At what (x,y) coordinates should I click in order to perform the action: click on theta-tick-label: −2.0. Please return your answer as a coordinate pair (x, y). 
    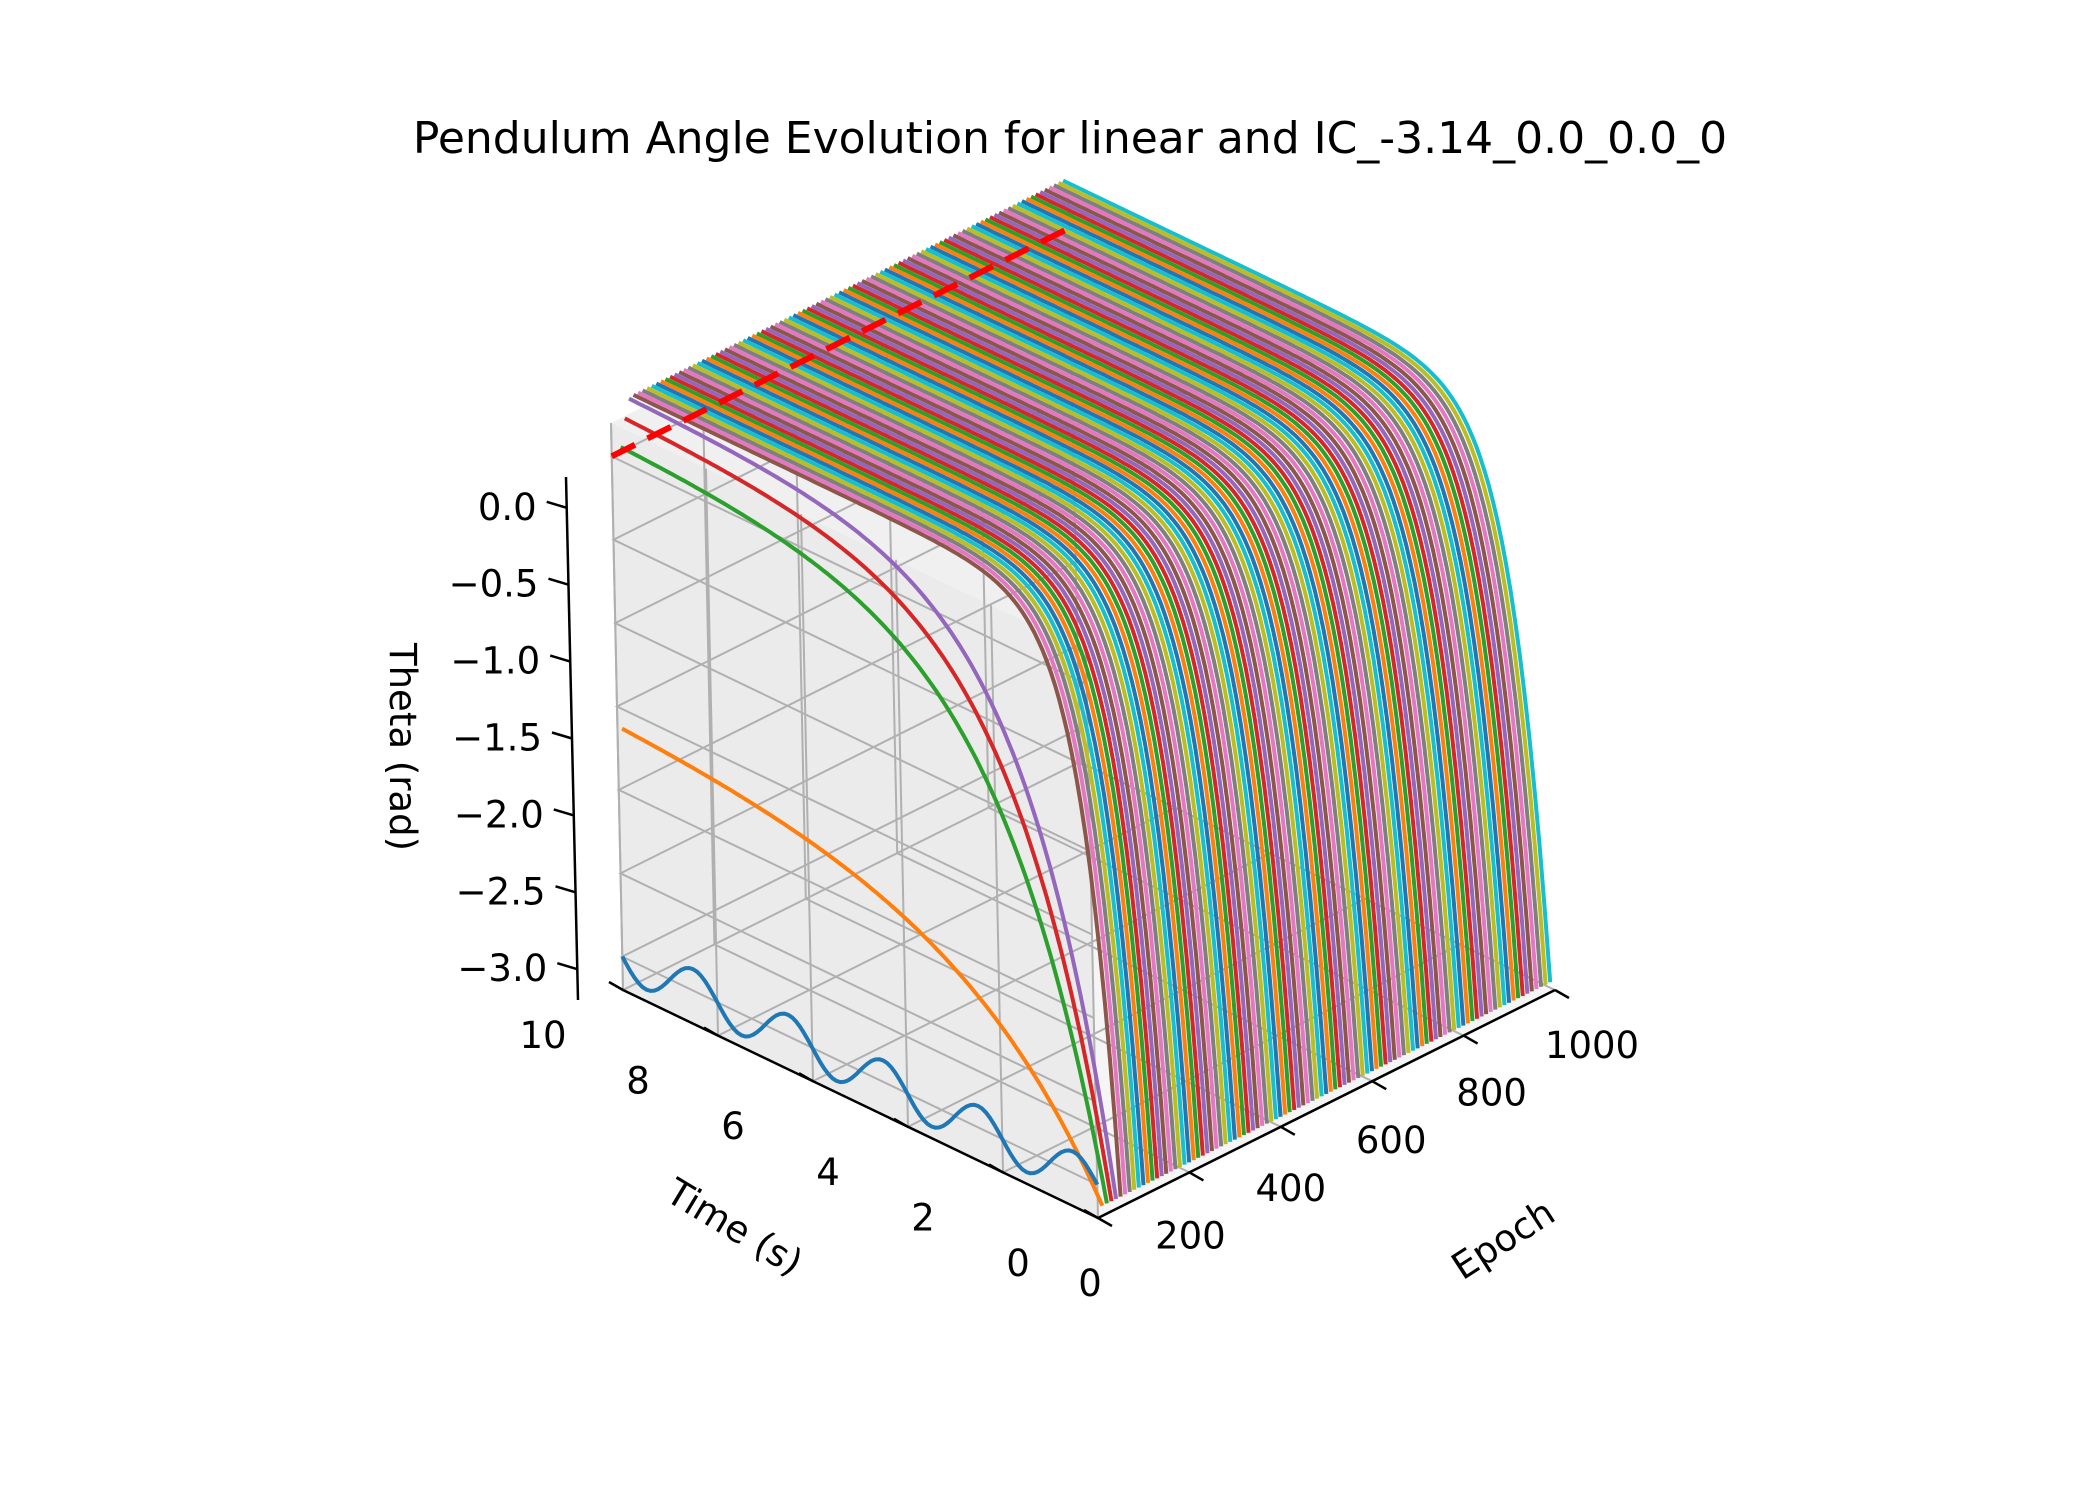
    Looking at the image, I should click on (499, 814).